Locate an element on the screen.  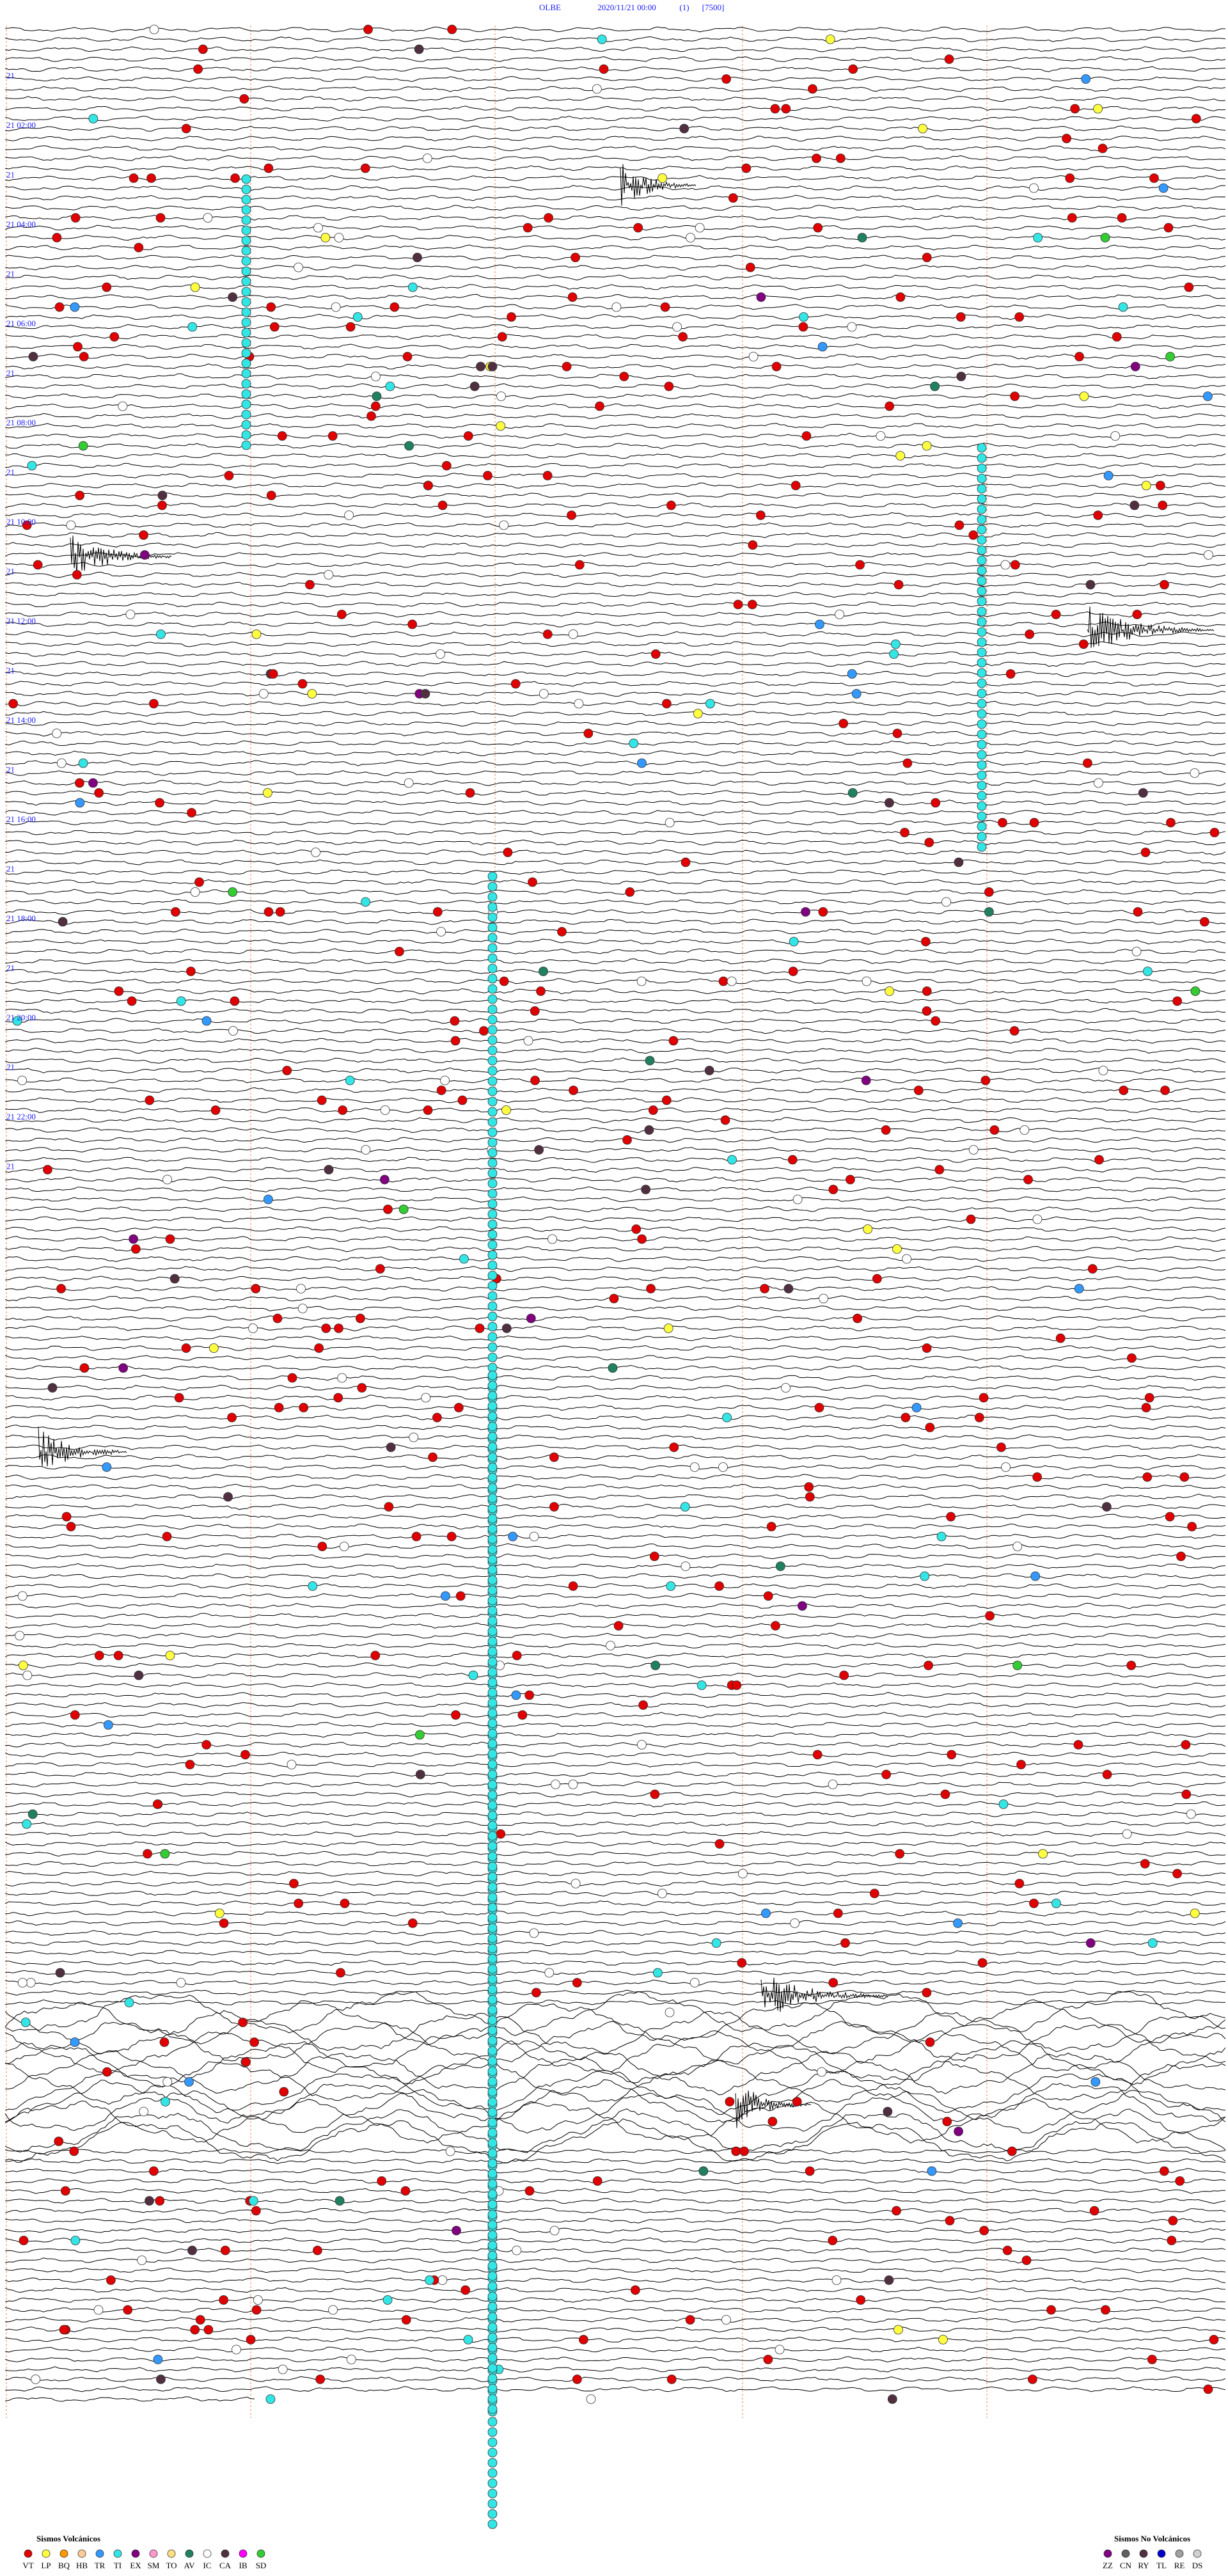
legend-marker is located at coordinates (1179, 2553).